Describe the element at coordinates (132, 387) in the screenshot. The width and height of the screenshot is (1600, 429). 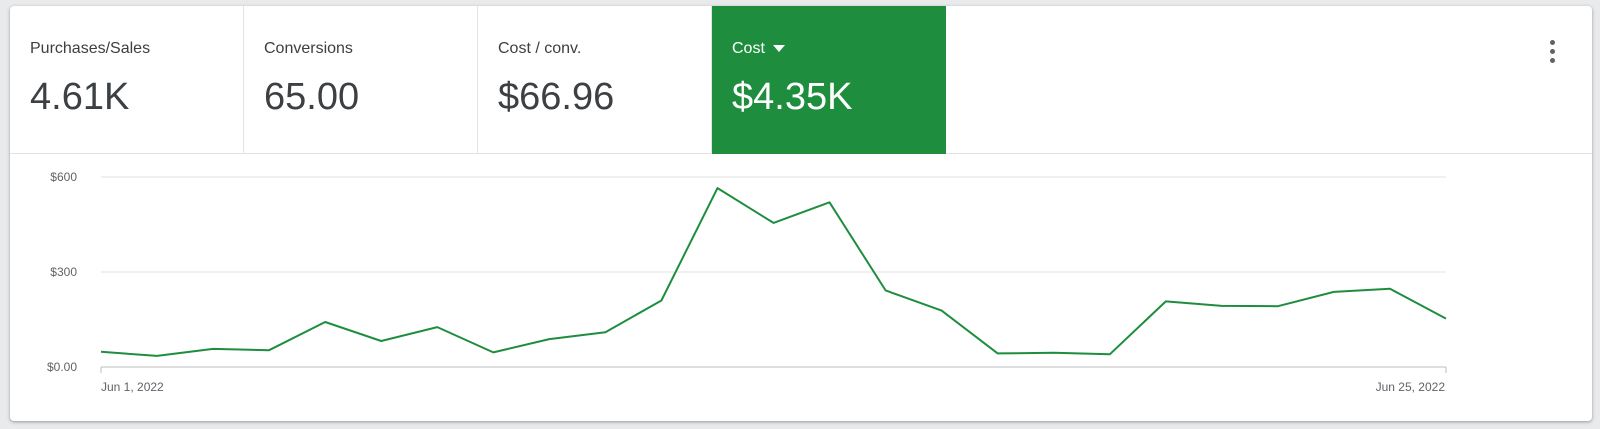
I see `x-tick-label-start: Jun 1, 2022` at that location.